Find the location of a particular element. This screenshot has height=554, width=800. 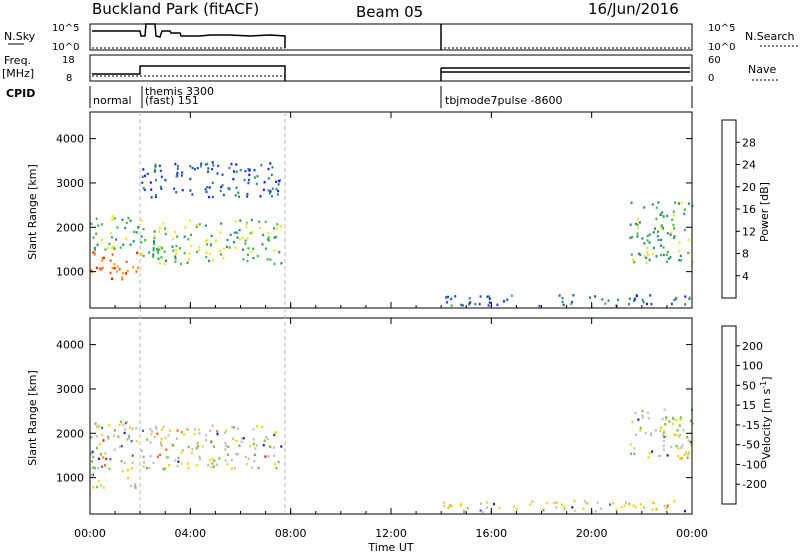

x-tick-label: 12:00 is located at coordinates (391, 533).